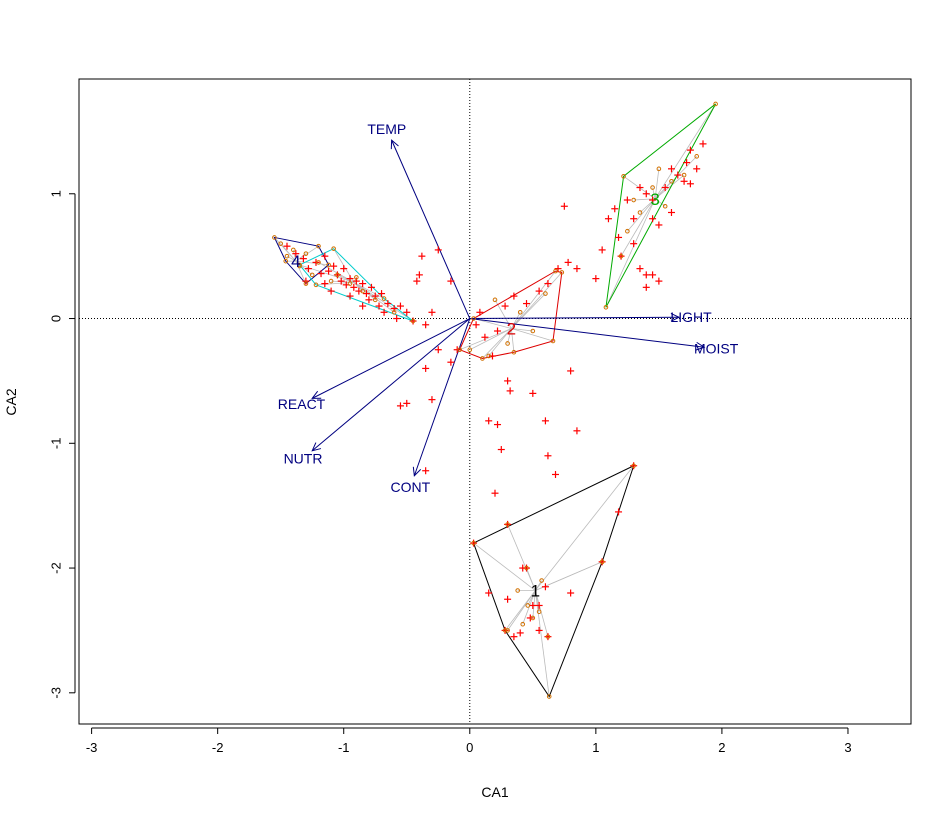 This screenshot has width=951, height=821. Describe the element at coordinates (847, 747) in the screenshot. I see `x-tick-label: 3` at that location.